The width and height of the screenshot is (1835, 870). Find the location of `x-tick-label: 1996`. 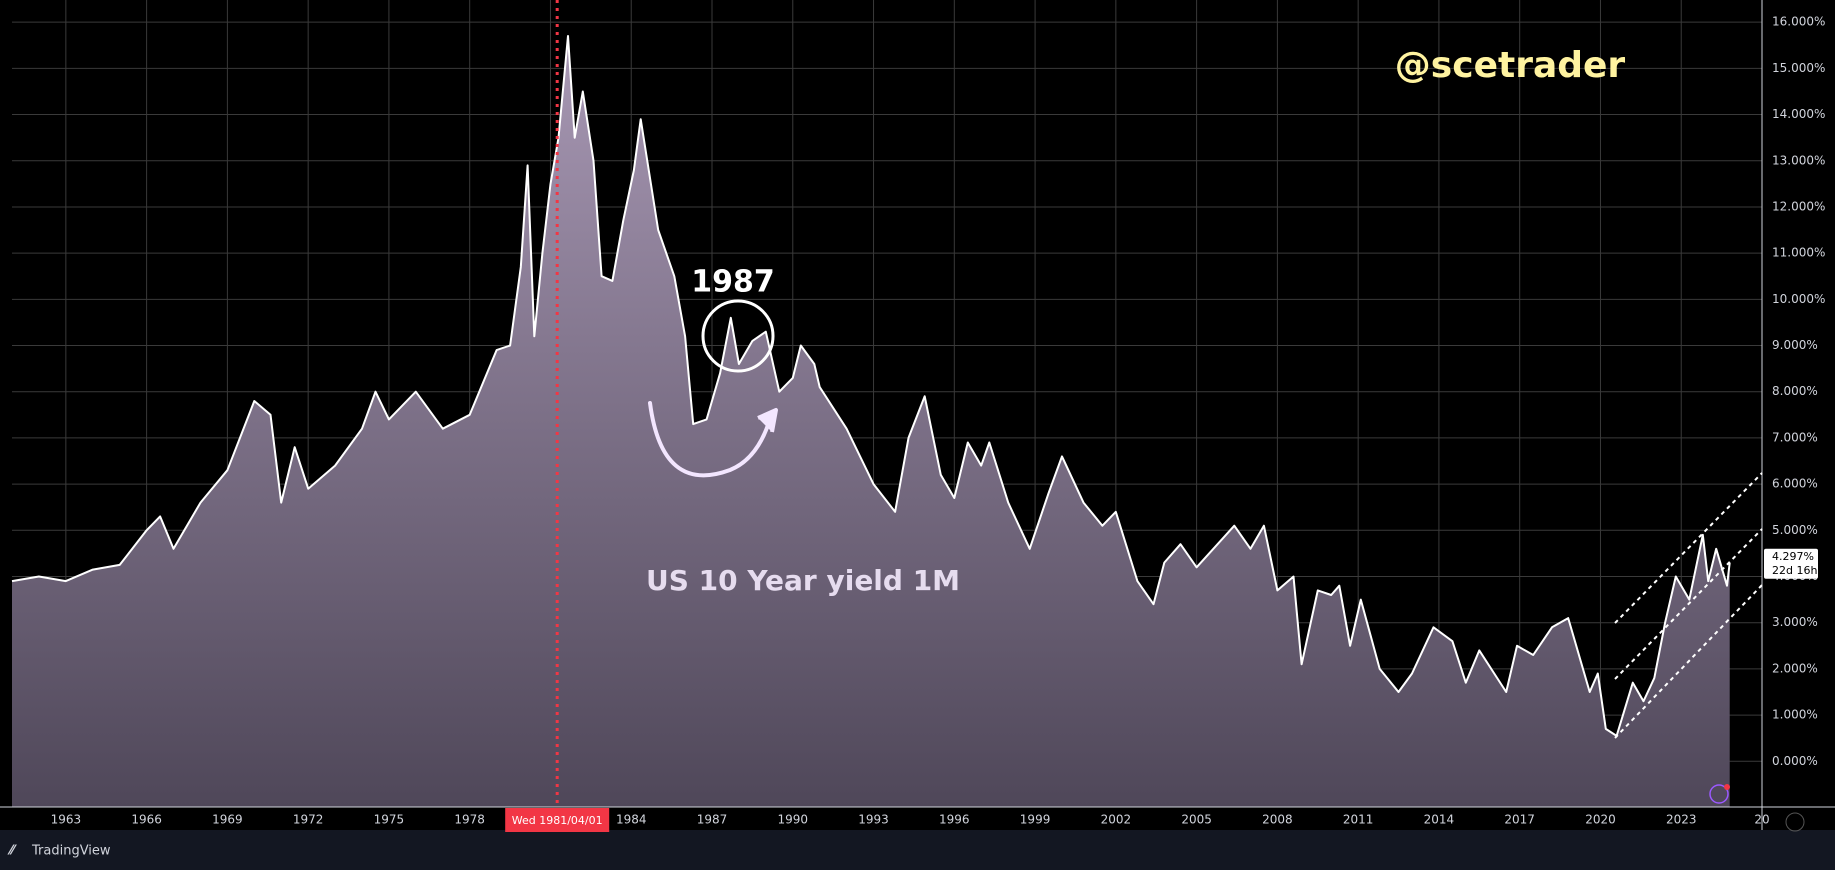

x-tick-label: 1996 is located at coordinates (954, 820).